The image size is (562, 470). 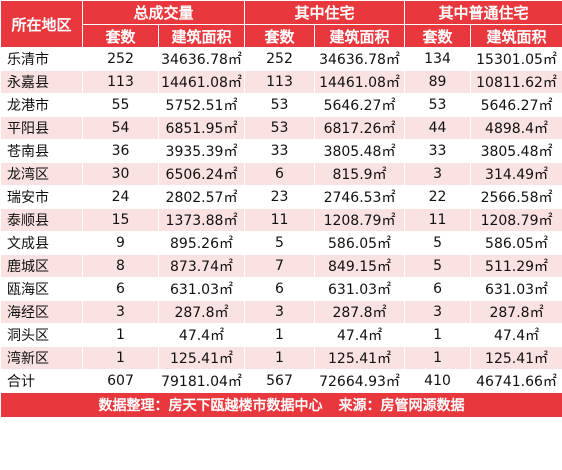 I want to click on total-area-cell: 125.41㎡, so click(x=201, y=358).